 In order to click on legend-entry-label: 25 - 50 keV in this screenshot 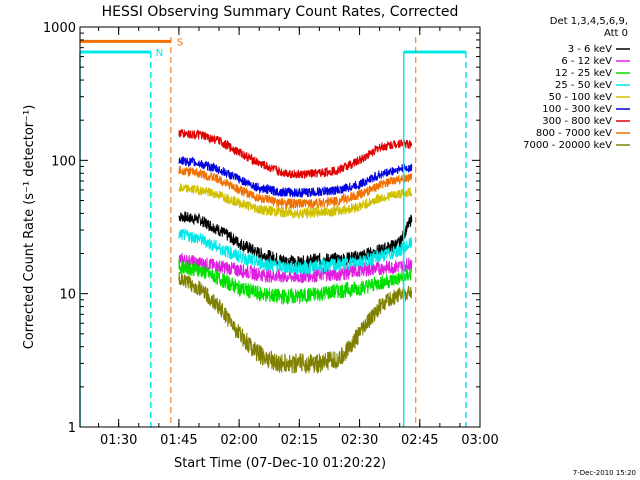, I will do `click(583, 85)`.